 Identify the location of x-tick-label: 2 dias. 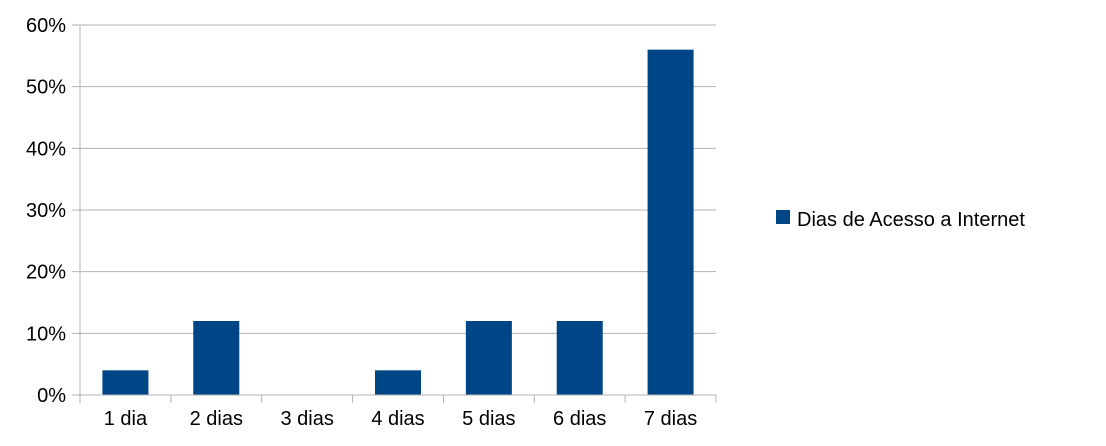
(216, 419).